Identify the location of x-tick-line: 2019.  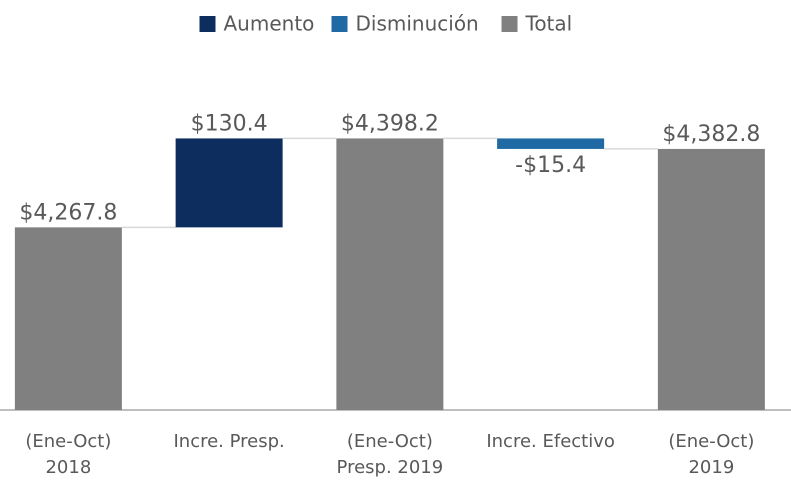
(711, 467).